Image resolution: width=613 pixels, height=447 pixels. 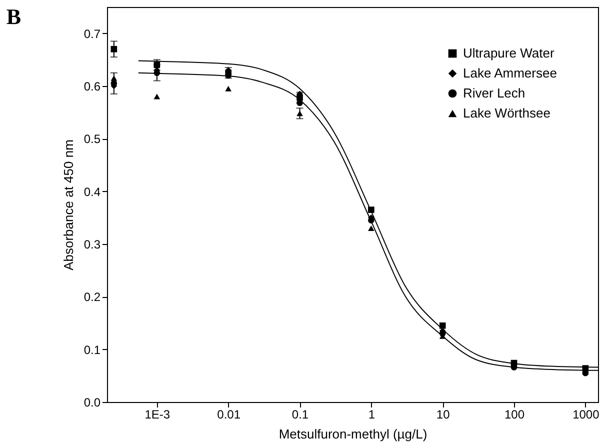 What do you see at coordinates (510, 73) in the screenshot?
I see `legend-label: Lake Ammersee` at bounding box center [510, 73].